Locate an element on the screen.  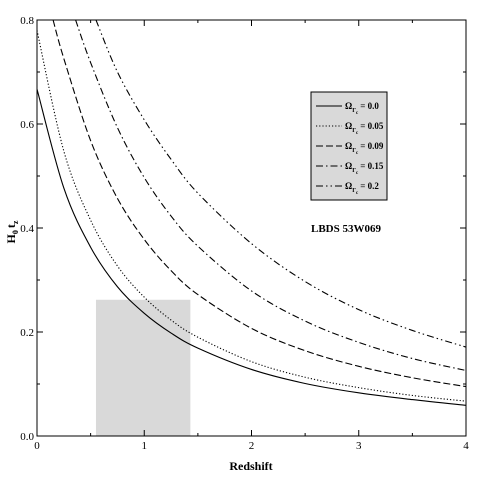
shaded-region is located at coordinates (143, 367).